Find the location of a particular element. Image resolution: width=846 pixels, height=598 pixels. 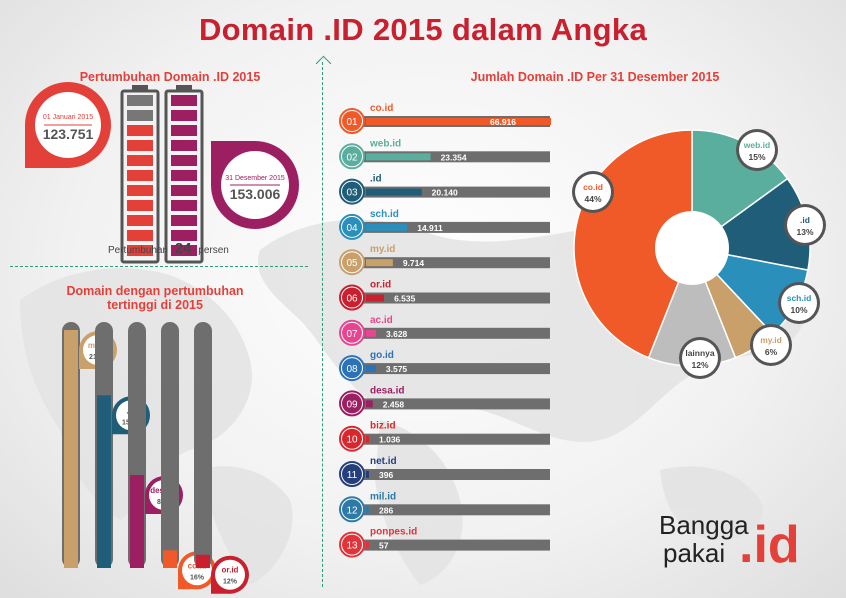

rank-value: 6.535 is located at coordinates (405, 299).